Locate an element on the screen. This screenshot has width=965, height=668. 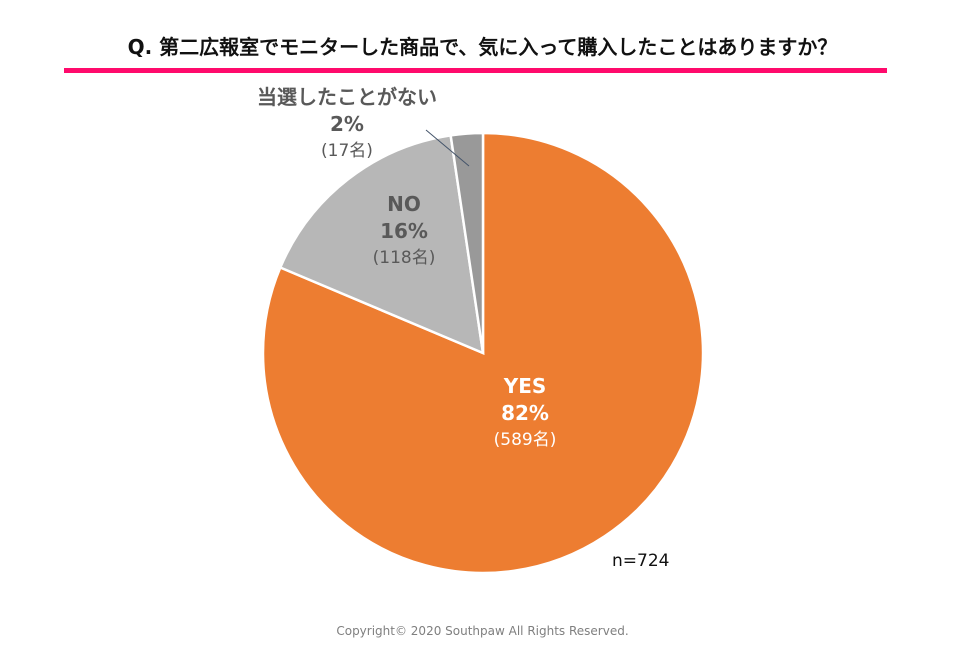
slice-percent: 2% is located at coordinates (347, 124).